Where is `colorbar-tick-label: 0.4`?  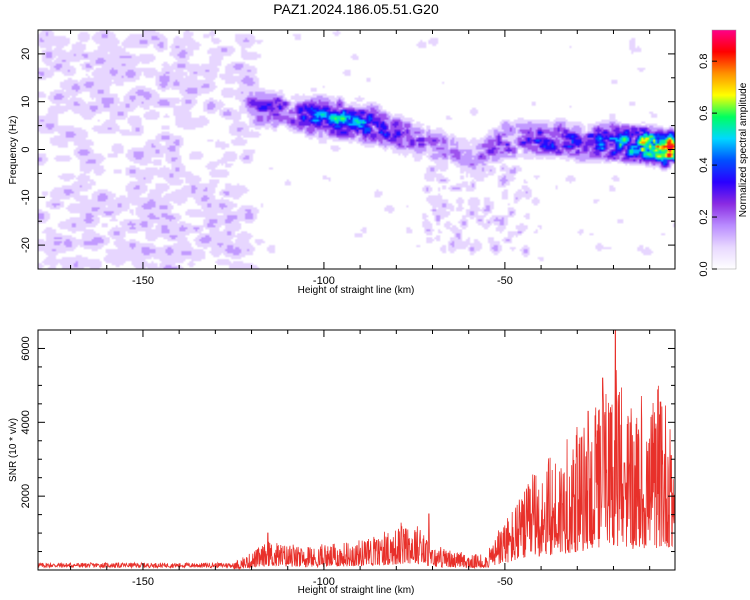
colorbar-tick-label: 0.4 is located at coordinates (704, 164).